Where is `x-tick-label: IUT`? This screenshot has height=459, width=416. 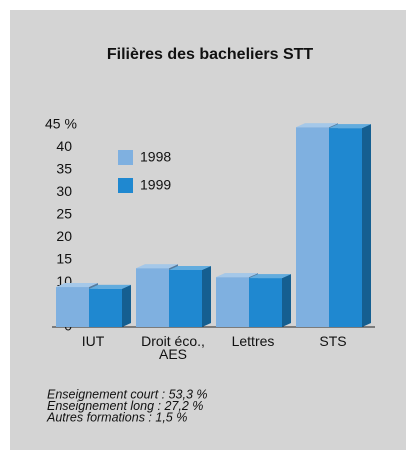 x-tick-label: IUT is located at coordinates (93, 341).